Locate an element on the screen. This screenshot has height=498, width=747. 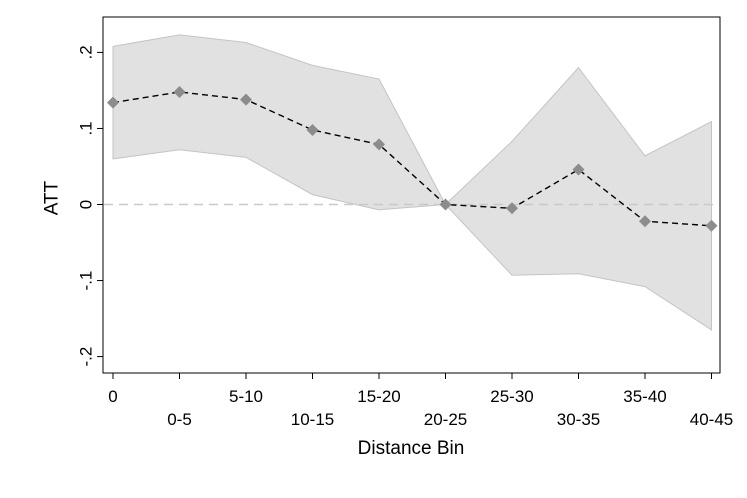
x-tick-label: 35-40 is located at coordinates (644, 396).